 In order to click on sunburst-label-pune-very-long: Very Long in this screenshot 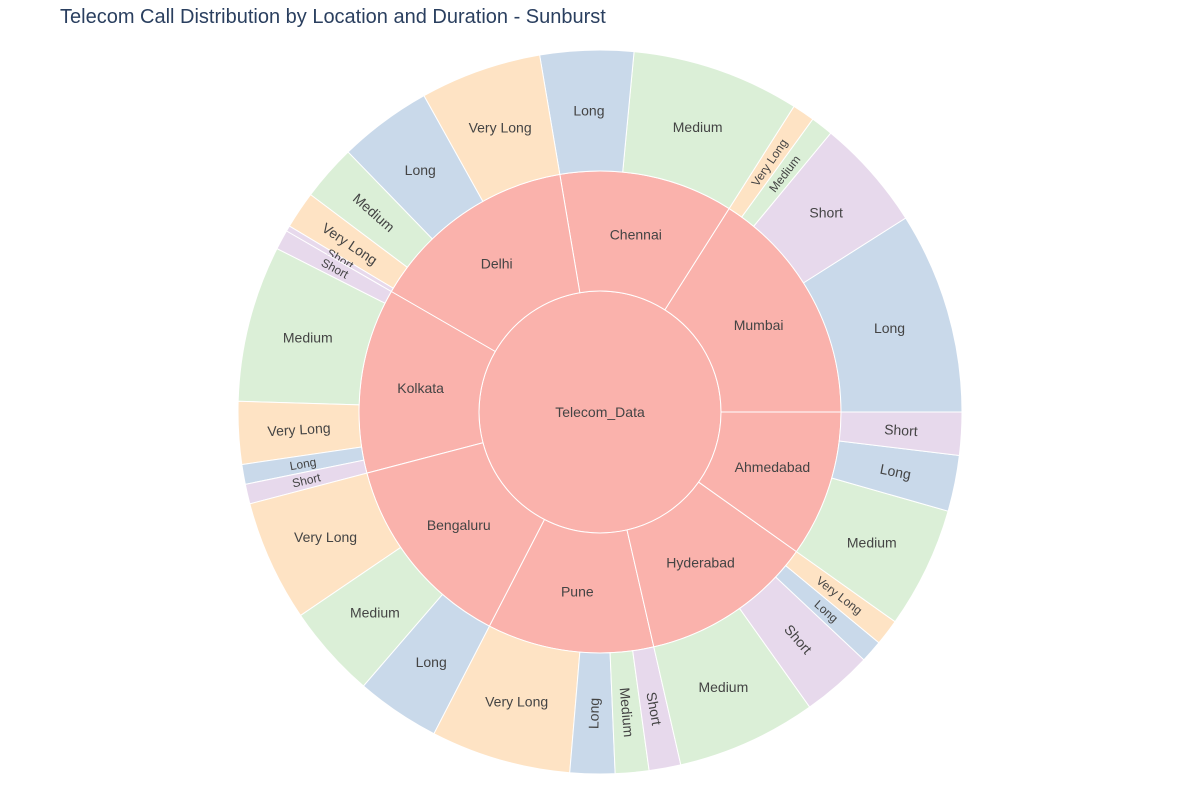, I will do `click(516, 702)`.